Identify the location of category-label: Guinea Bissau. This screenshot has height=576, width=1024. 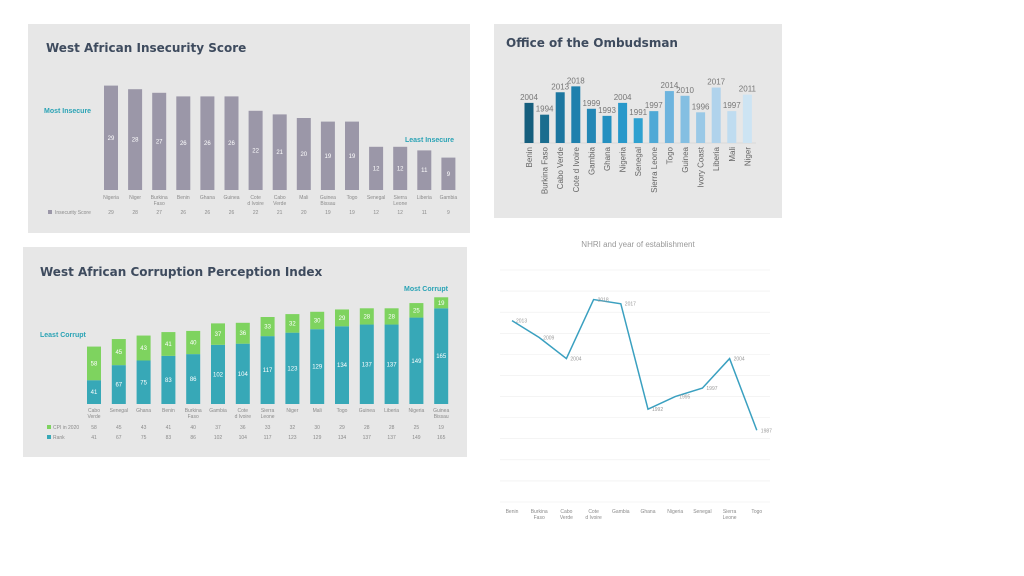
(328, 201).